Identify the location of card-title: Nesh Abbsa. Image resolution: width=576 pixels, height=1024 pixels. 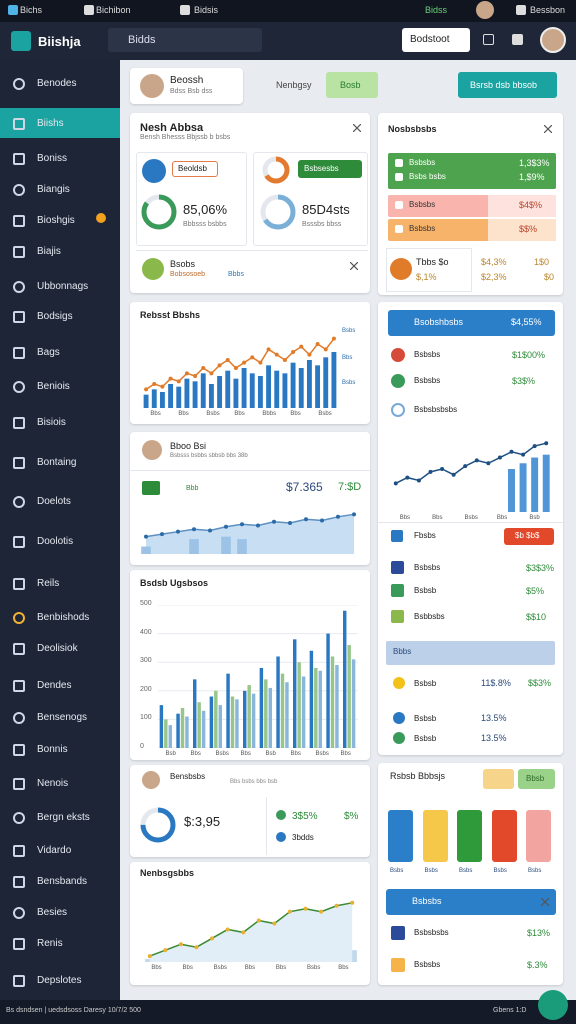
(172, 128).